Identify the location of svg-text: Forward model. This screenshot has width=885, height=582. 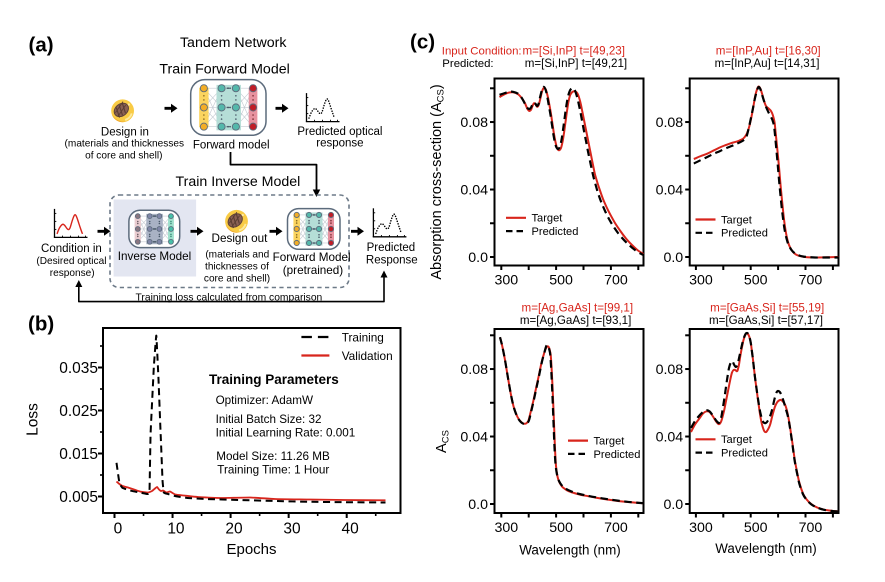
(231, 146).